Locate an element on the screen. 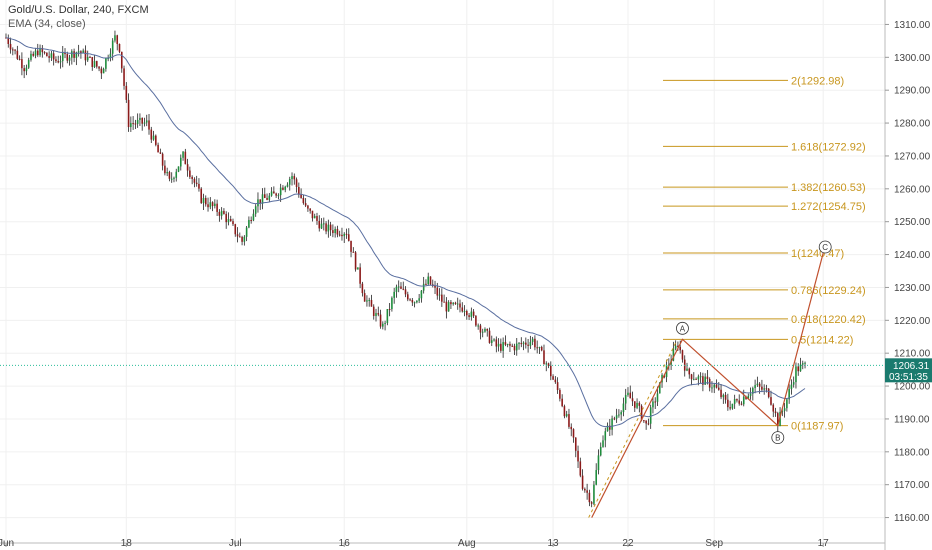 This screenshot has width=932, height=550. wave-abc-path is located at coordinates (707, 385).